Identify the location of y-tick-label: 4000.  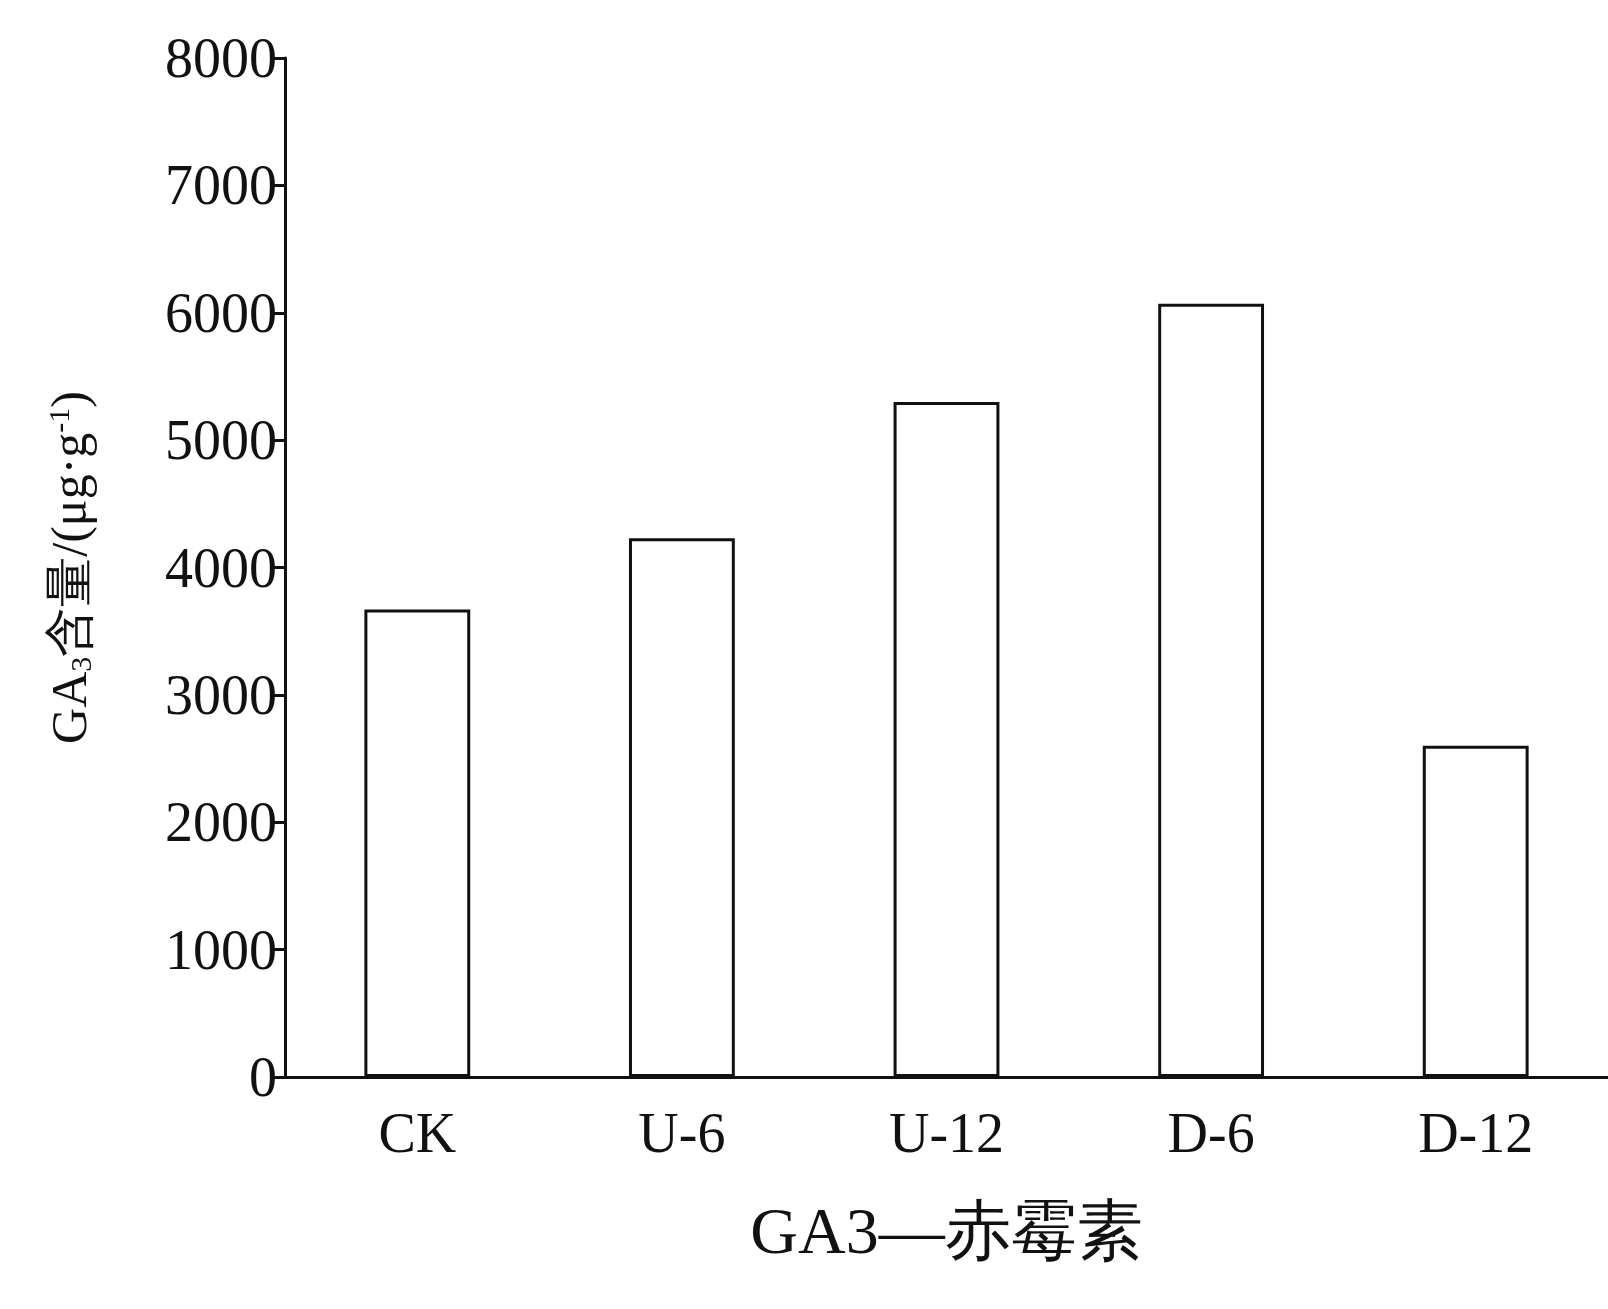
(221, 567).